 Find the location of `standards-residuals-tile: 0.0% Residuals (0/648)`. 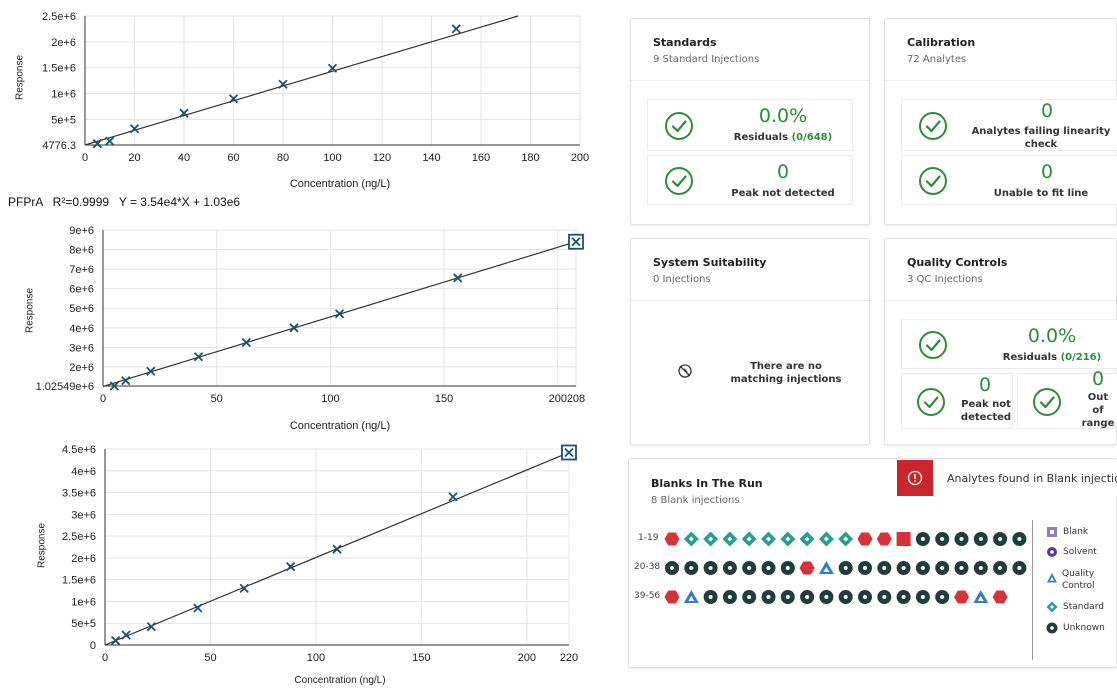

standards-residuals-tile: 0.0% Residuals (0/648) is located at coordinates (750, 125).